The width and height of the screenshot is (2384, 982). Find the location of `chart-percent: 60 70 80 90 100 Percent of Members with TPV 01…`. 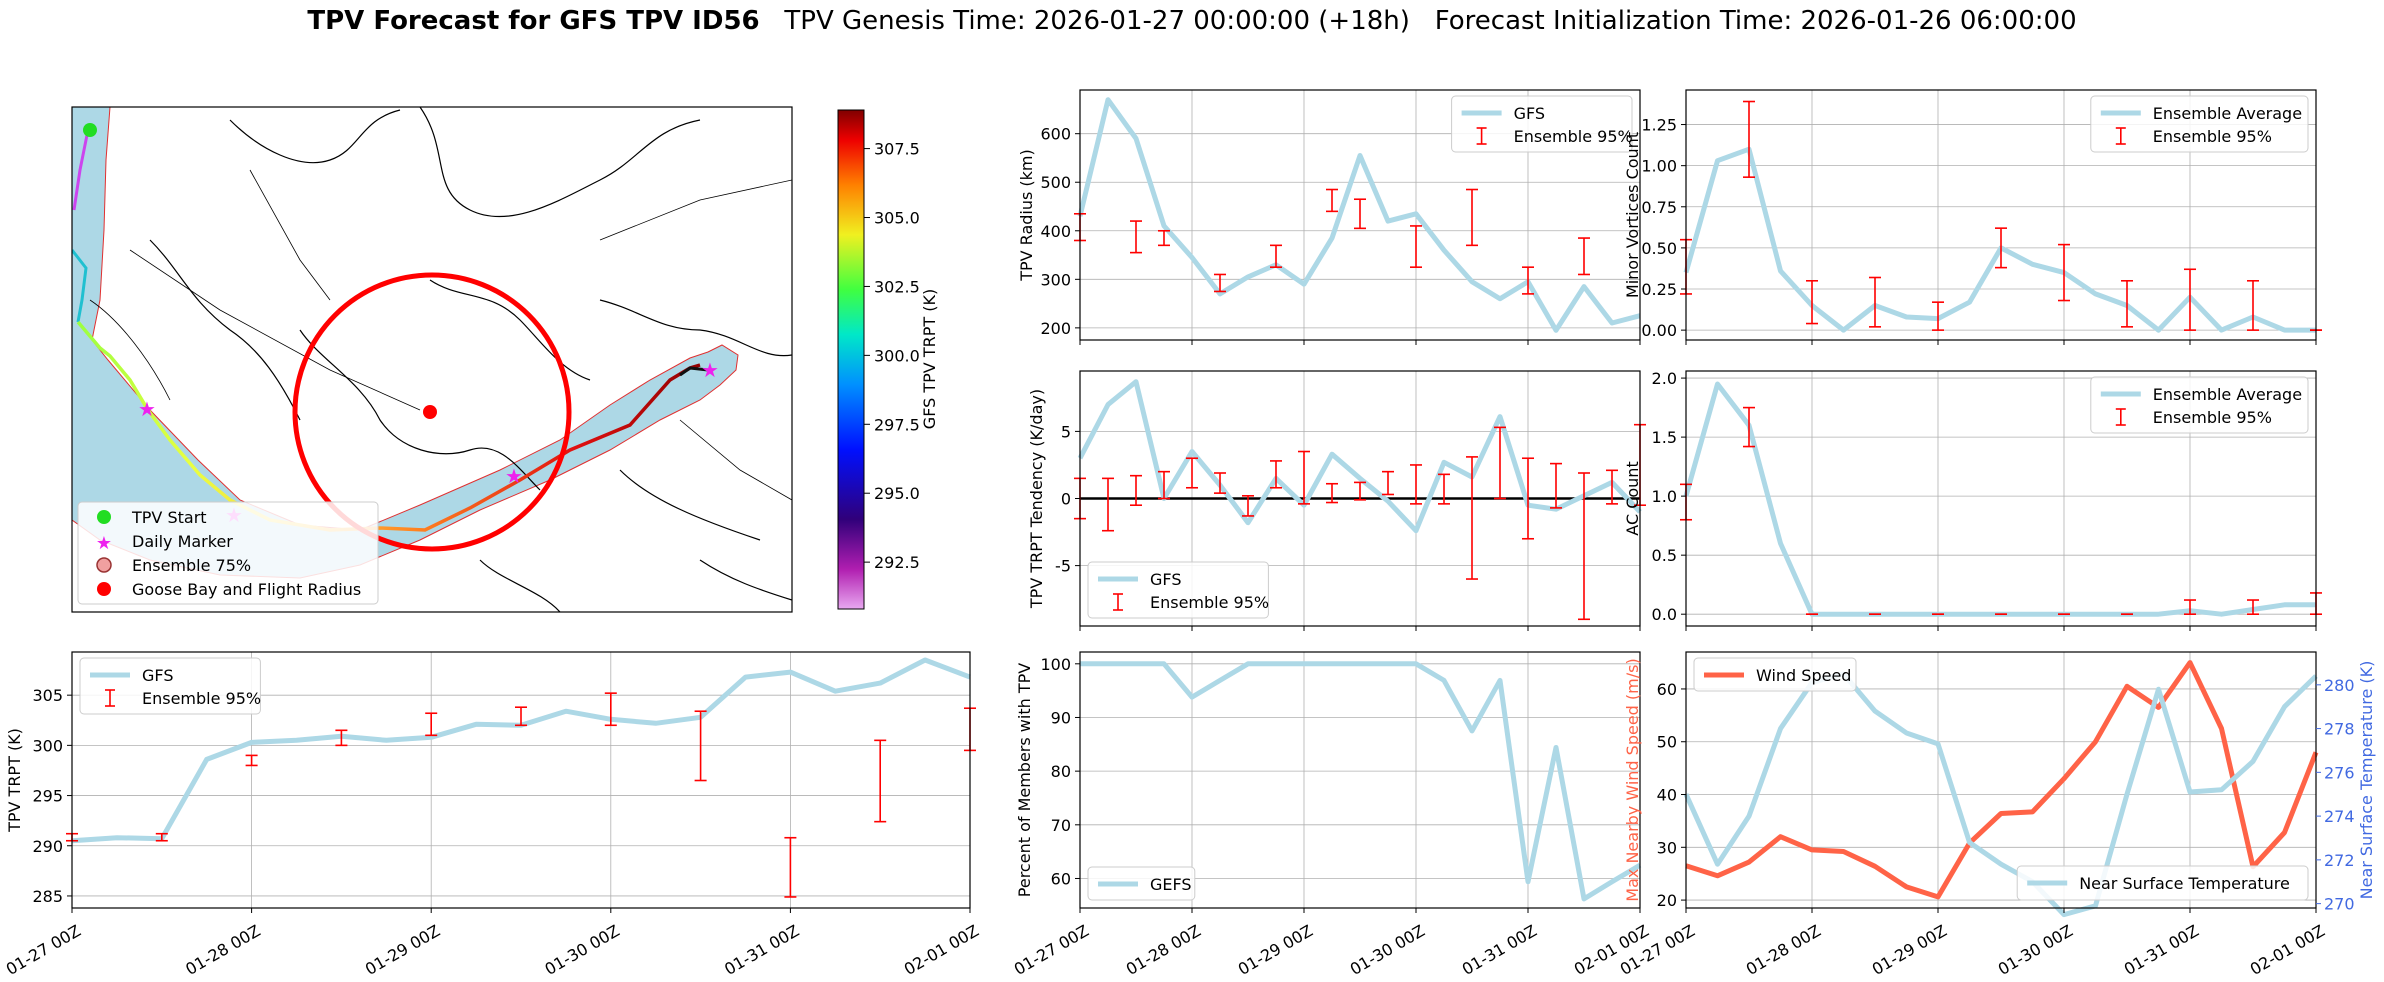

chart-percent: 60 70 80 90 100 Percent of Members with TPV 01… is located at coordinates (1331, 815).